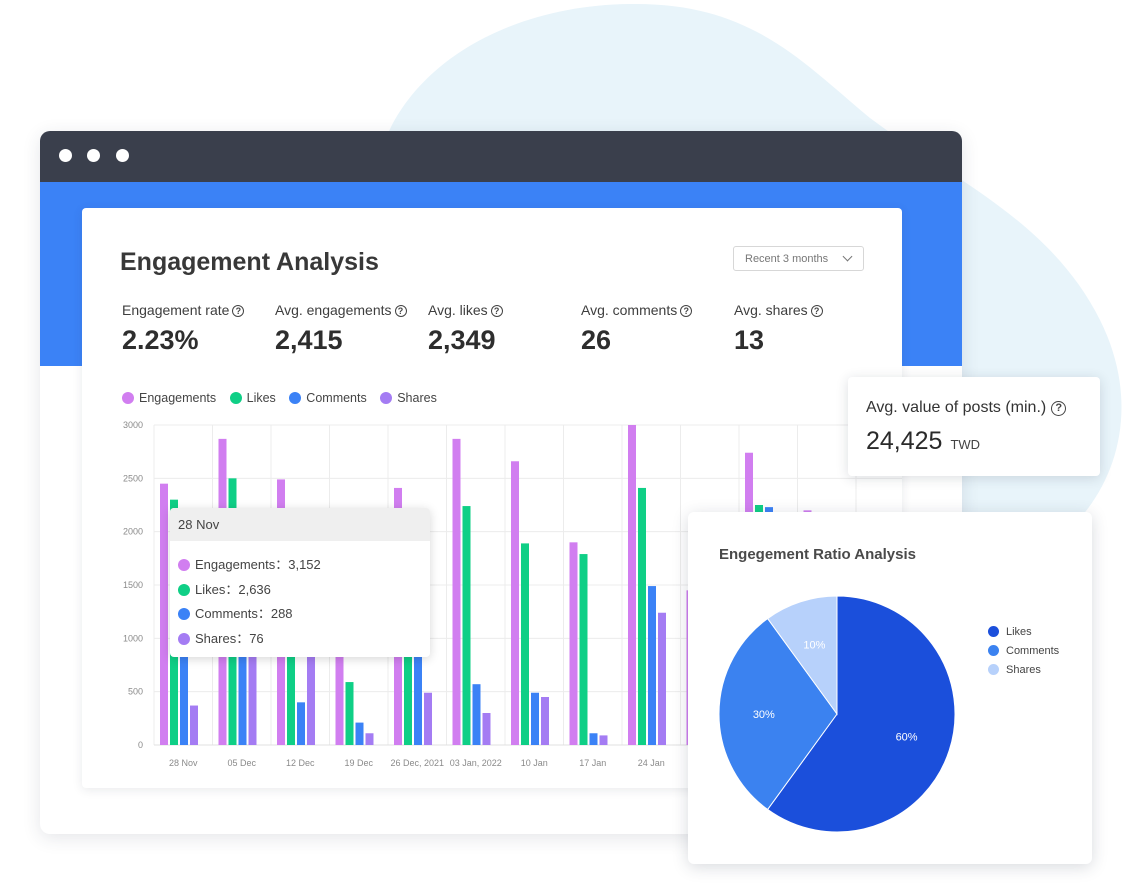 The image size is (1125, 893). Describe the element at coordinates (244, 613) in the screenshot. I see `tooltip-value: Comments：288` at that location.